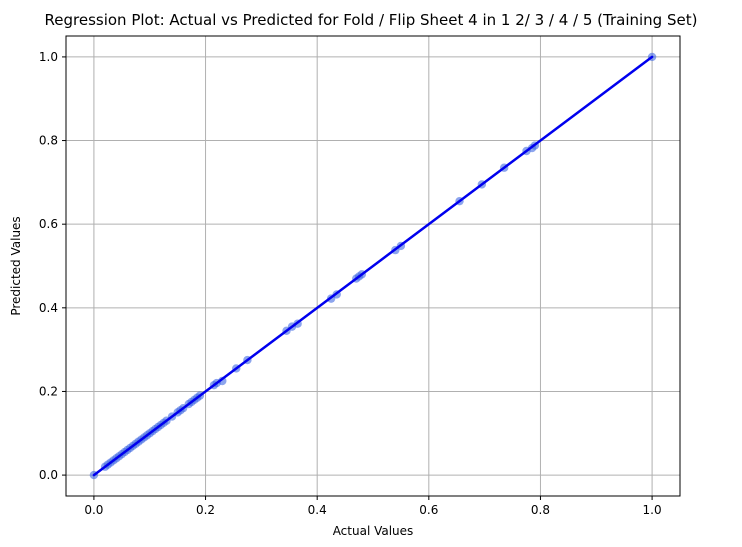 The height and width of the screenshot is (547, 742). I want to click on y-tick-label: 0.2, so click(48, 391).